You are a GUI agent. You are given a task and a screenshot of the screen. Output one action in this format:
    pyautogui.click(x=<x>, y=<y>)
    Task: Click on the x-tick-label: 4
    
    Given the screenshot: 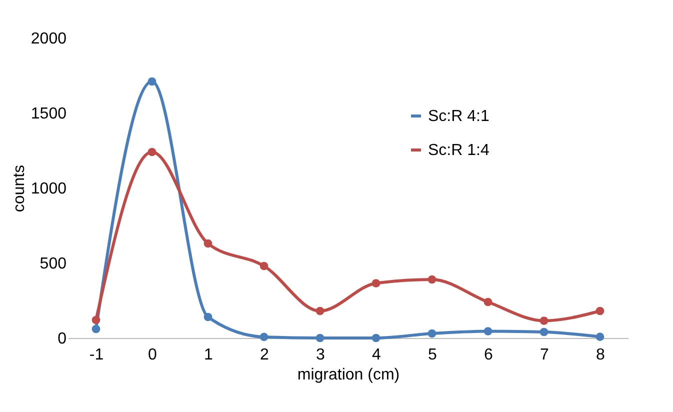 What is the action you would take?
    pyautogui.click(x=377, y=355)
    